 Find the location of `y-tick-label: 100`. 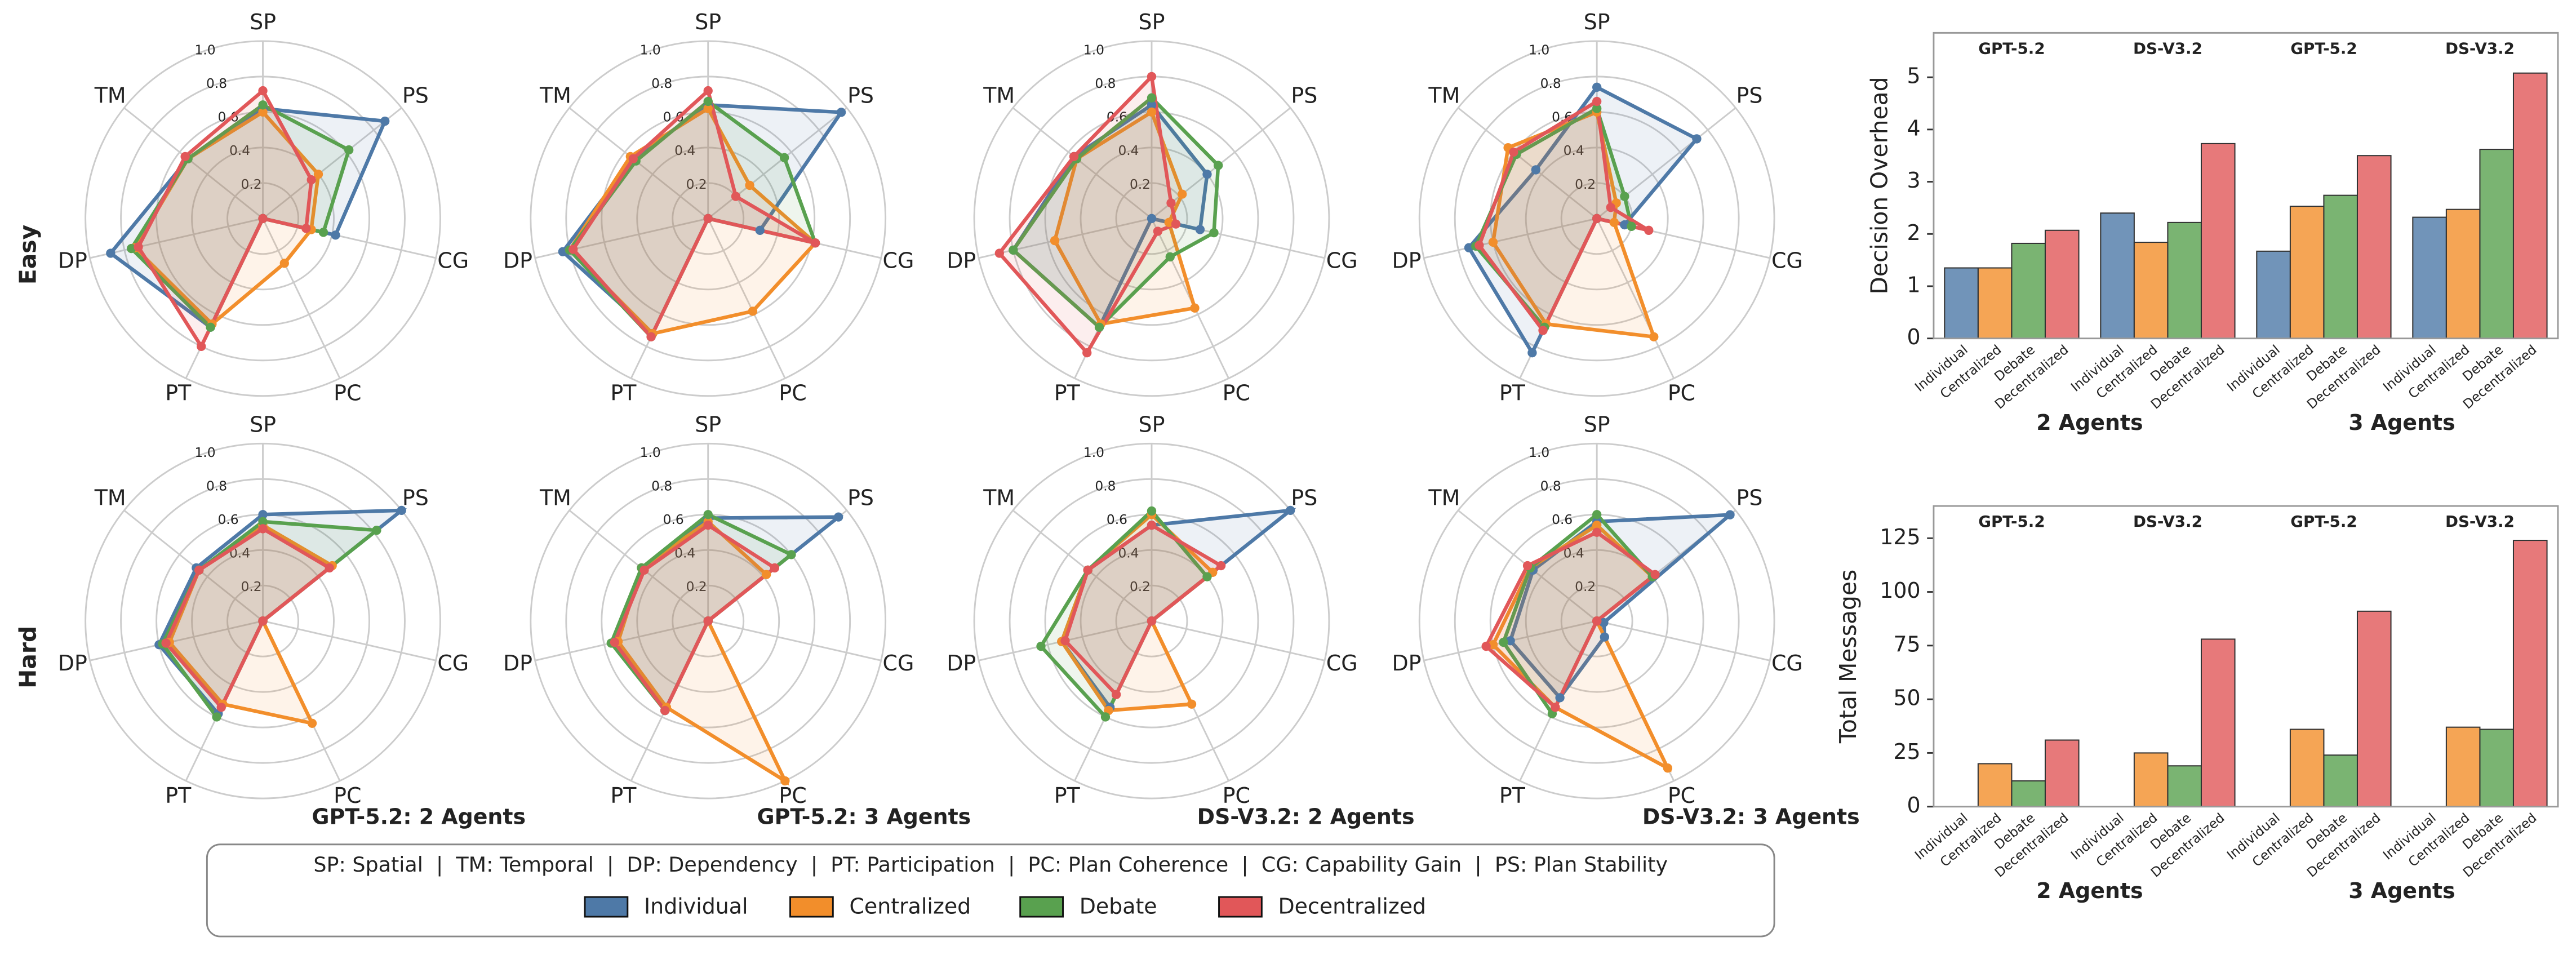

y-tick-label: 100 is located at coordinates (1900, 590).